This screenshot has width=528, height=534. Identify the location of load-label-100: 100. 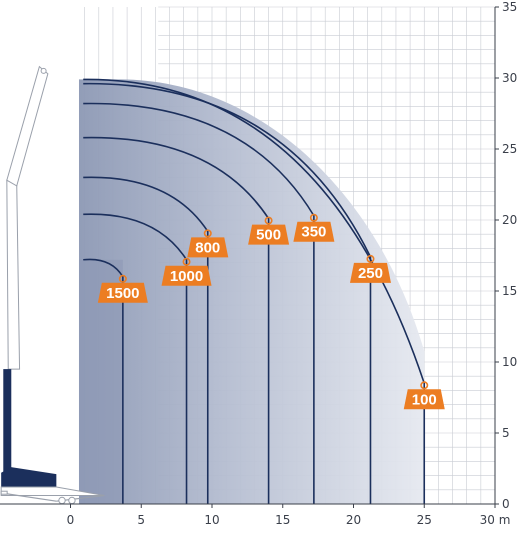
(424, 399).